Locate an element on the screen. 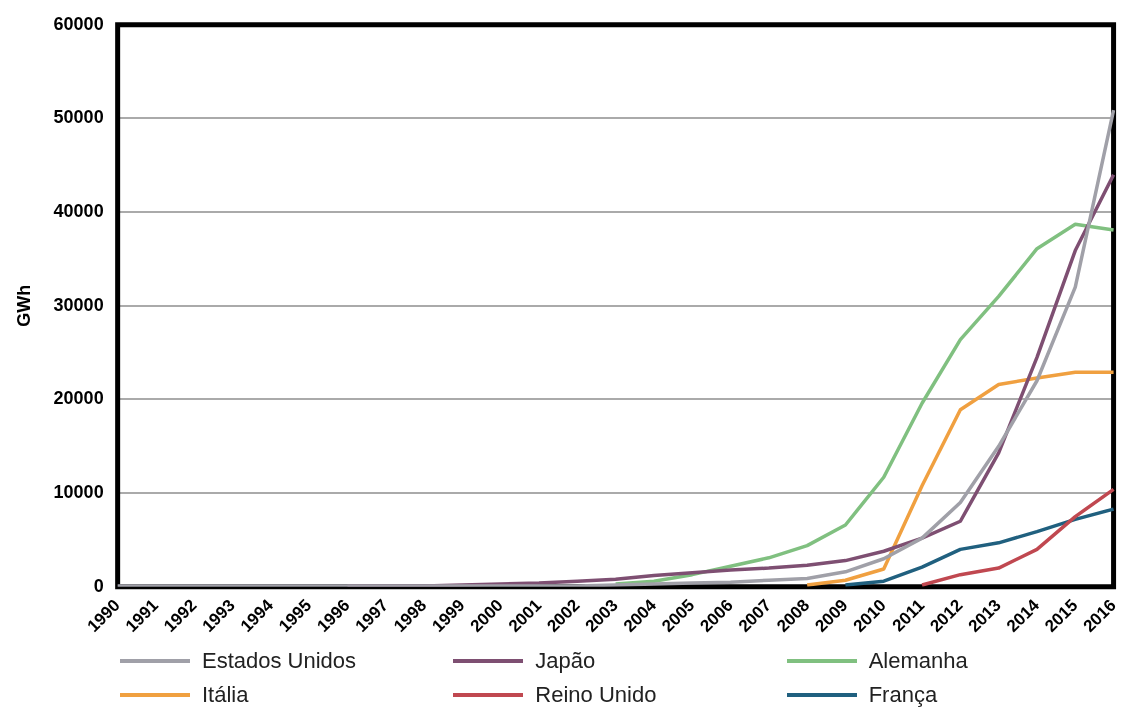 The image size is (1131, 725). y-tick-label: 50000 is located at coordinates (78, 117).